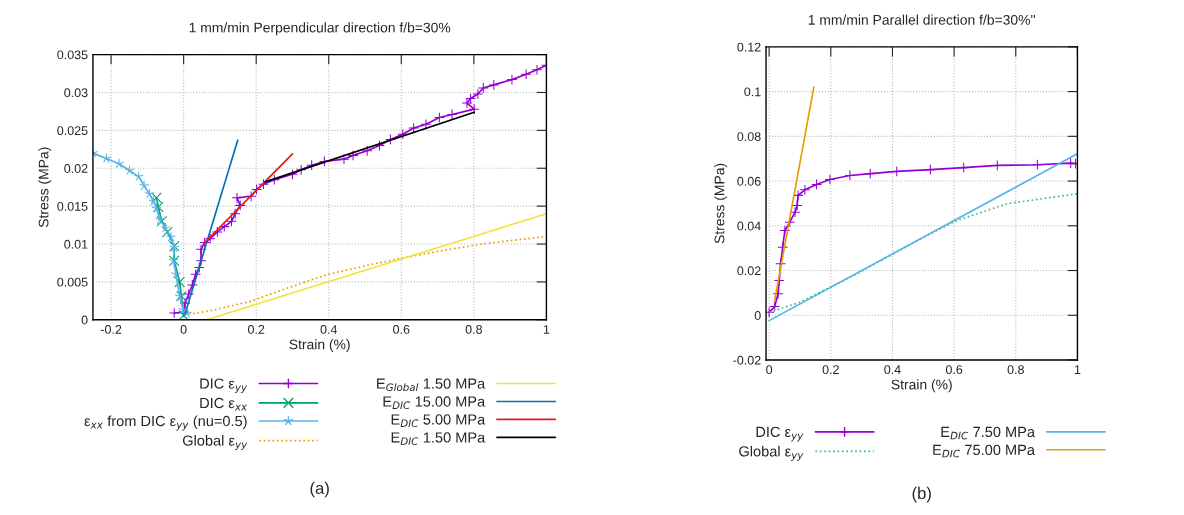 Image resolution: width=1184 pixels, height=515 pixels. What do you see at coordinates (72, 282) in the screenshot?
I see `y-tick-label: 0.005` at bounding box center [72, 282].